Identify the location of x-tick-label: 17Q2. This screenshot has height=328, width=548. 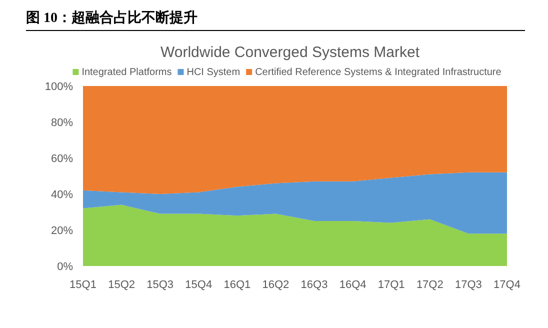
(430, 285).